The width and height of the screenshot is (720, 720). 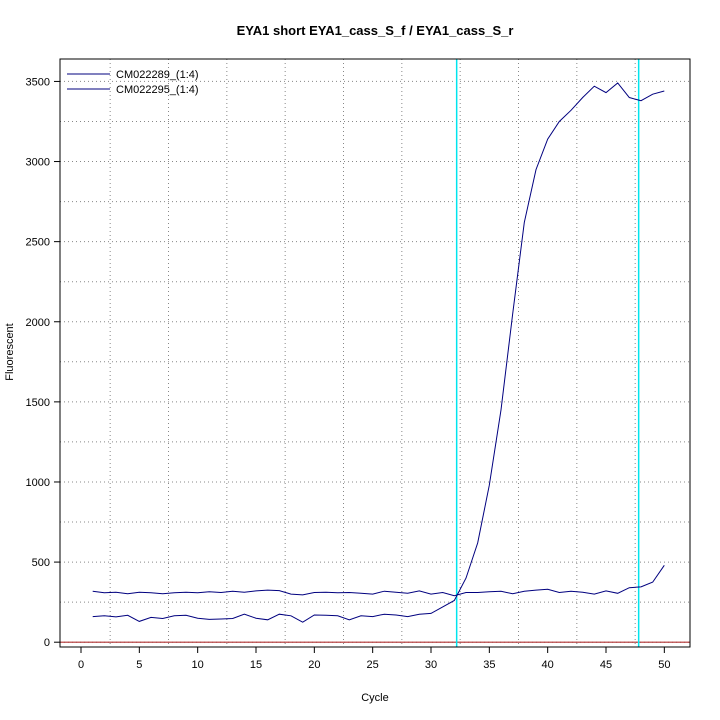 I want to click on x-axis-ticks: 0 5 10 15 20 25 30 35 40 45 50, so click(x=374, y=659).